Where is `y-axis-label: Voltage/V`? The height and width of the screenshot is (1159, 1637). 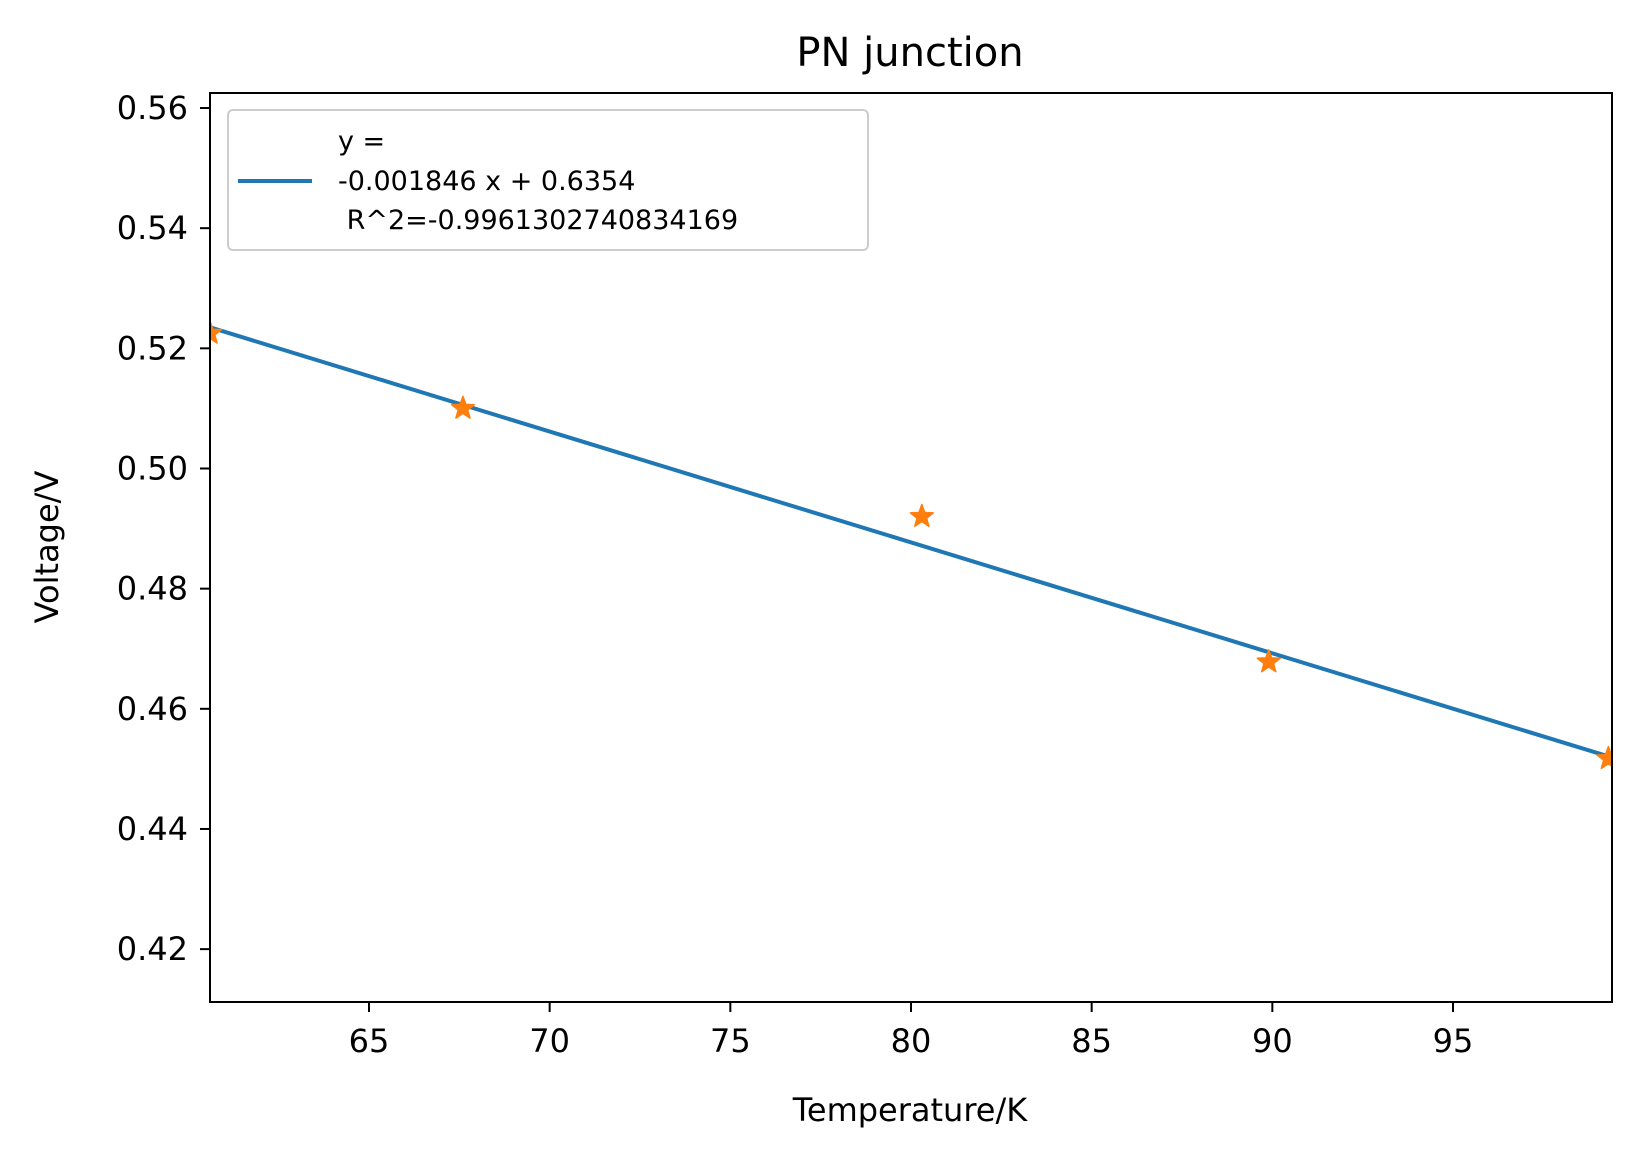 y-axis-label: Voltage/V is located at coordinates (47, 547).